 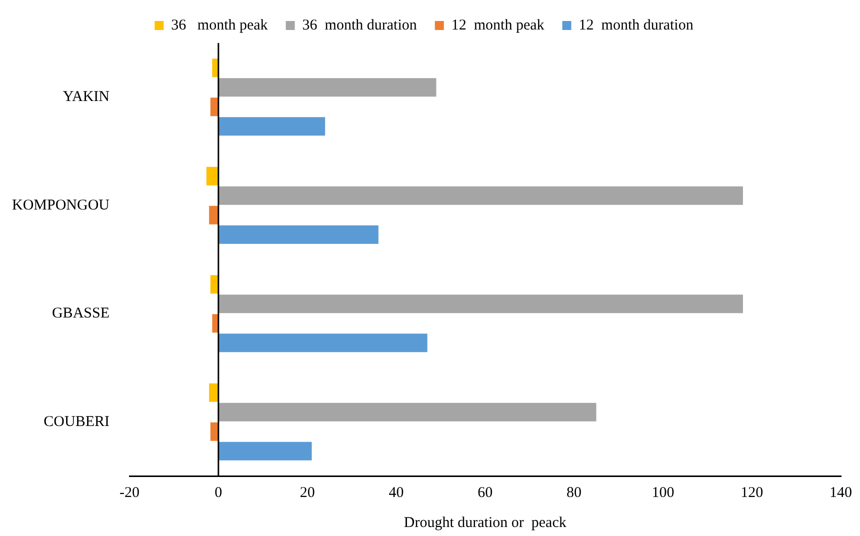 I want to click on y-tick-label: COUBERI, so click(x=77, y=422).